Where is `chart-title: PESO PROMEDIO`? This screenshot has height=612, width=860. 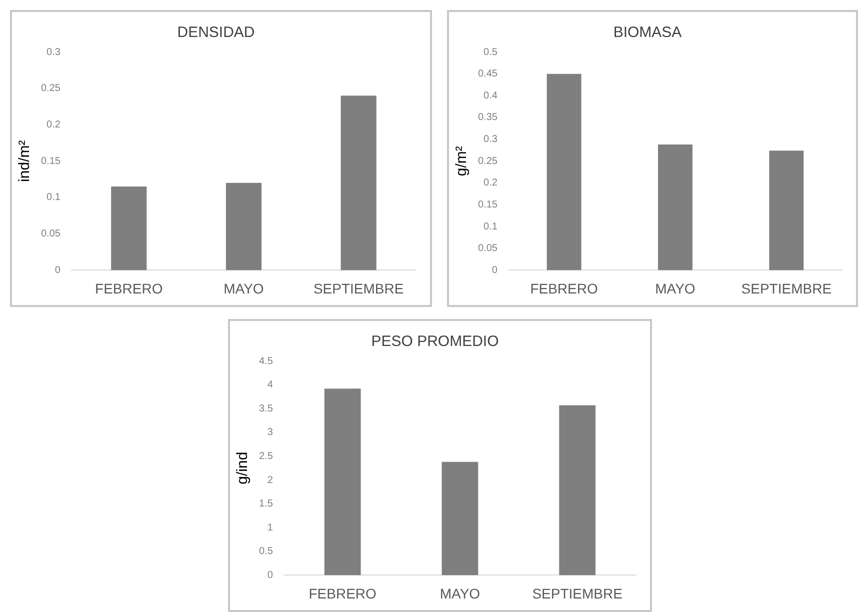
chart-title: PESO PROMEDIO is located at coordinates (435, 341).